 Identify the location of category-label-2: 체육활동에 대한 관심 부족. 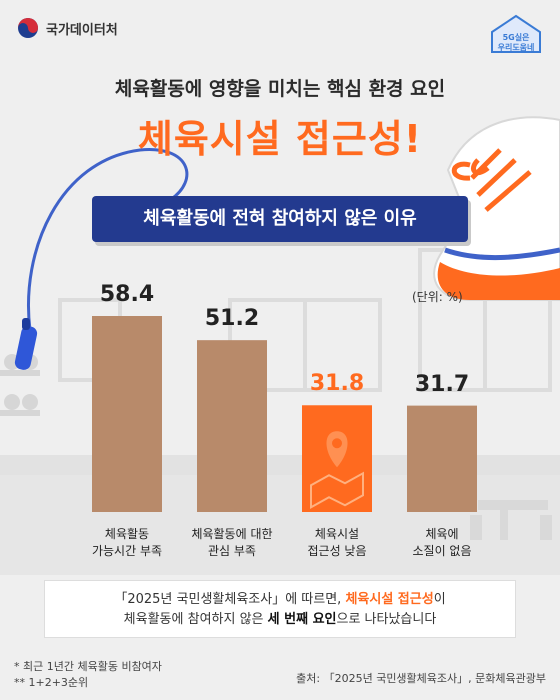
(232, 542).